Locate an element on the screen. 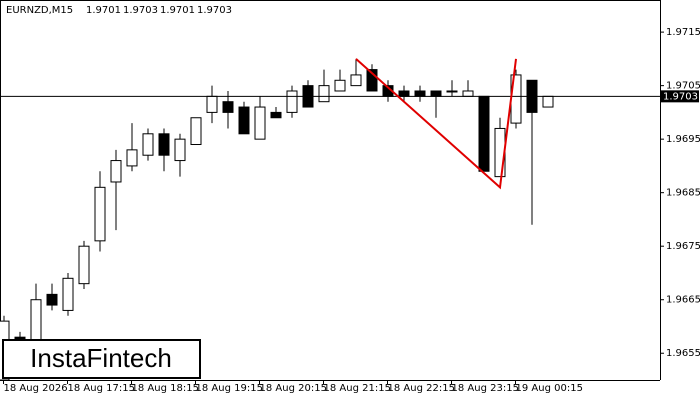 This screenshot has height=404, width=700. pattern-line is located at coordinates (436, 124).